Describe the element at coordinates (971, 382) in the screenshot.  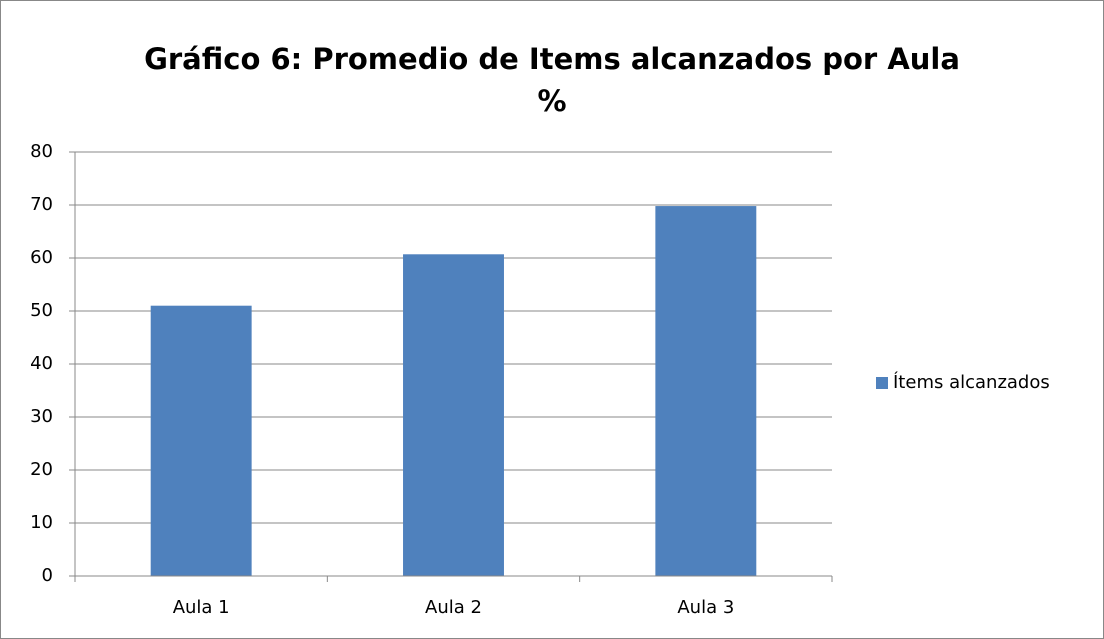
I see `legend-label: Ítems alcanzados` at that location.